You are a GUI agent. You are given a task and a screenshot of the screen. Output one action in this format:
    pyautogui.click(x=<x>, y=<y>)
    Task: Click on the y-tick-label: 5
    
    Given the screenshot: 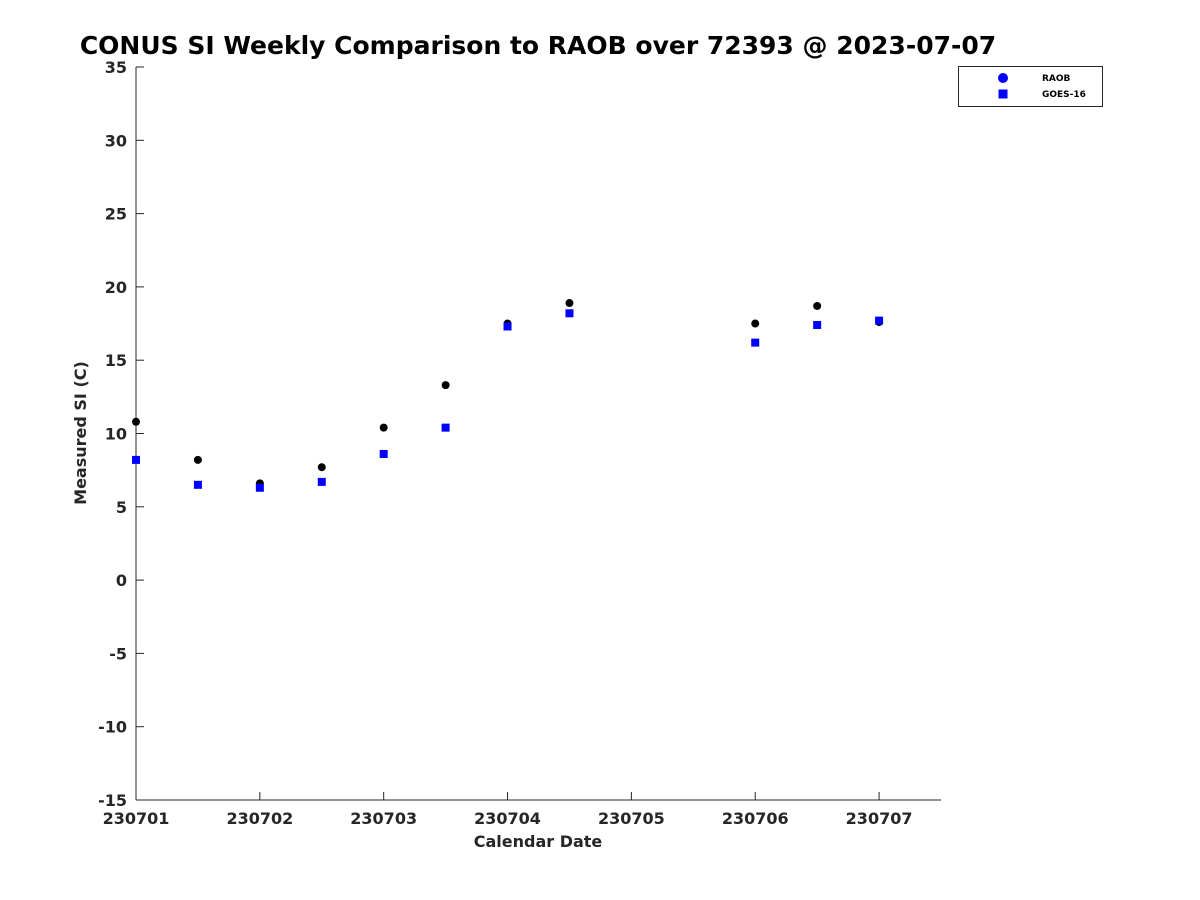 What is the action you would take?
    pyautogui.click(x=121, y=507)
    